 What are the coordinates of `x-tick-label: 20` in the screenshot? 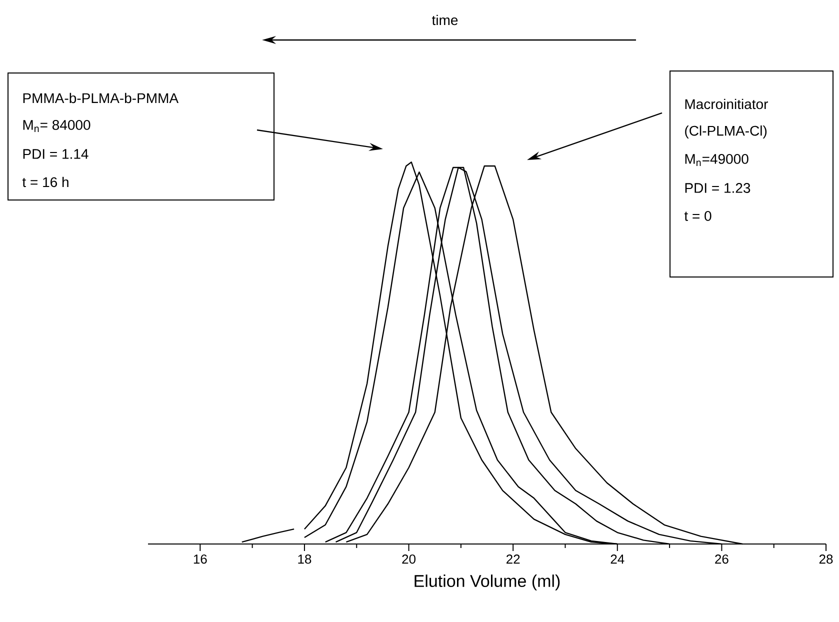 It's located at (409, 559).